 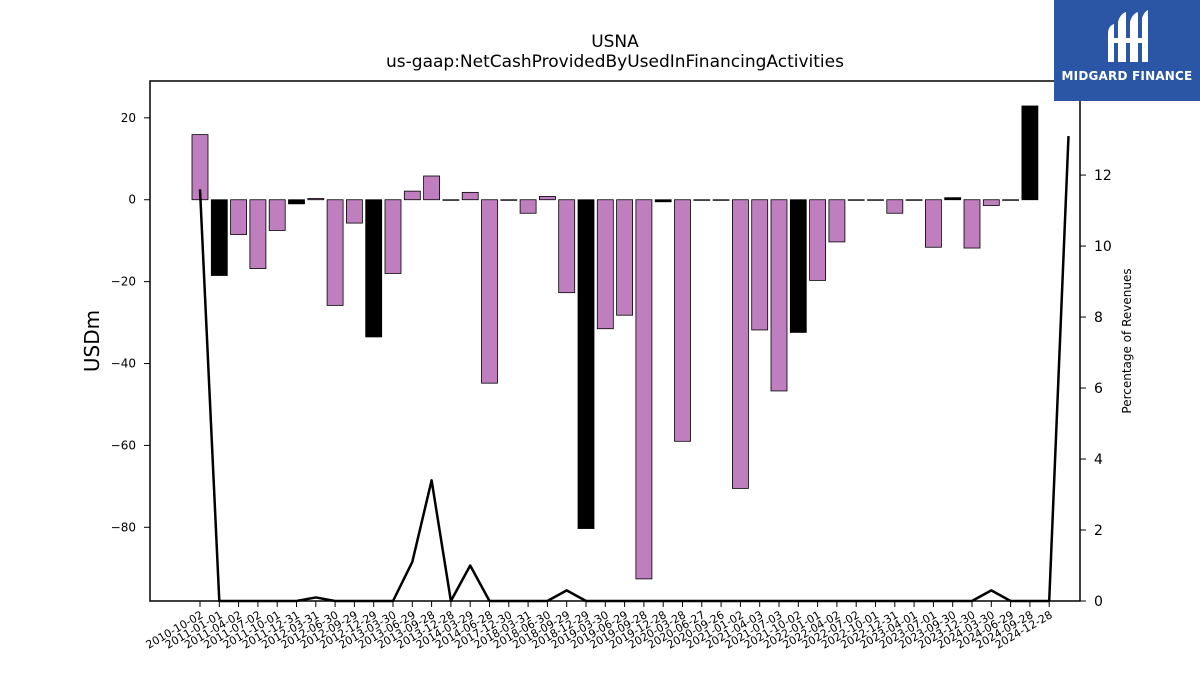 What do you see at coordinates (92, 341) in the screenshot?
I see `y-axis-label: USDm` at bounding box center [92, 341].